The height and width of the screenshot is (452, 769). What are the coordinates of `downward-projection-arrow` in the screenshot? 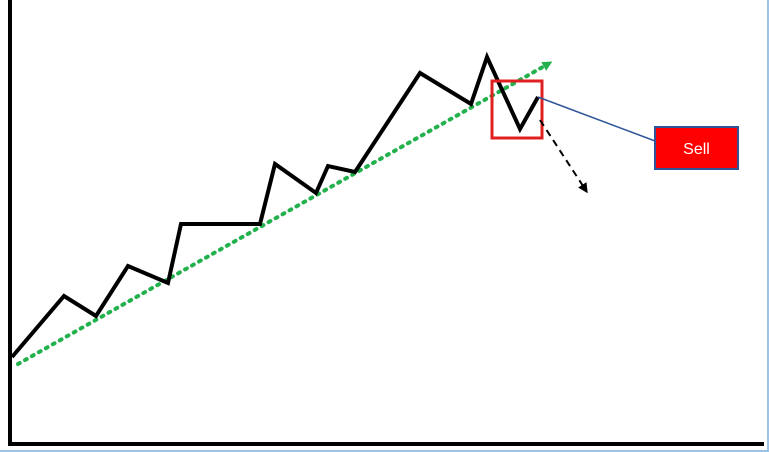 It's located at (563, 156).